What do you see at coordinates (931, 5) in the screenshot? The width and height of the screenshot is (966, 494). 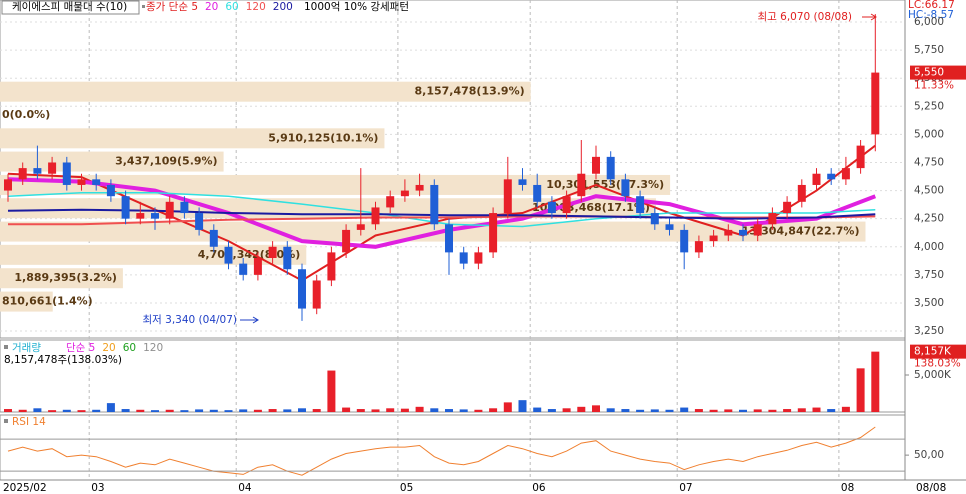 I see `lc: LC:66.17` at bounding box center [931, 5].